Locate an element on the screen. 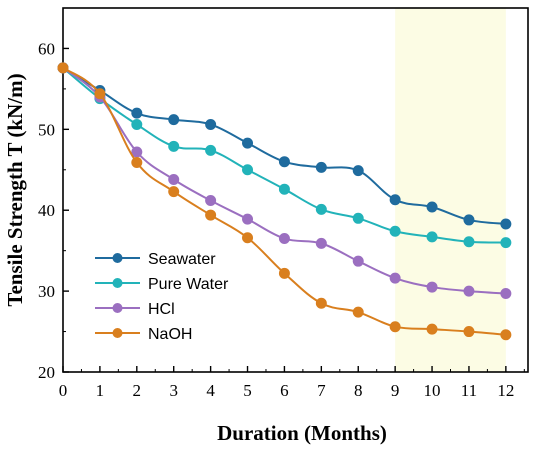 Image resolution: width=550 pixels, height=449 pixels. y-axis-title: Tensile Strength T (kN/m) is located at coordinates (15, 189).